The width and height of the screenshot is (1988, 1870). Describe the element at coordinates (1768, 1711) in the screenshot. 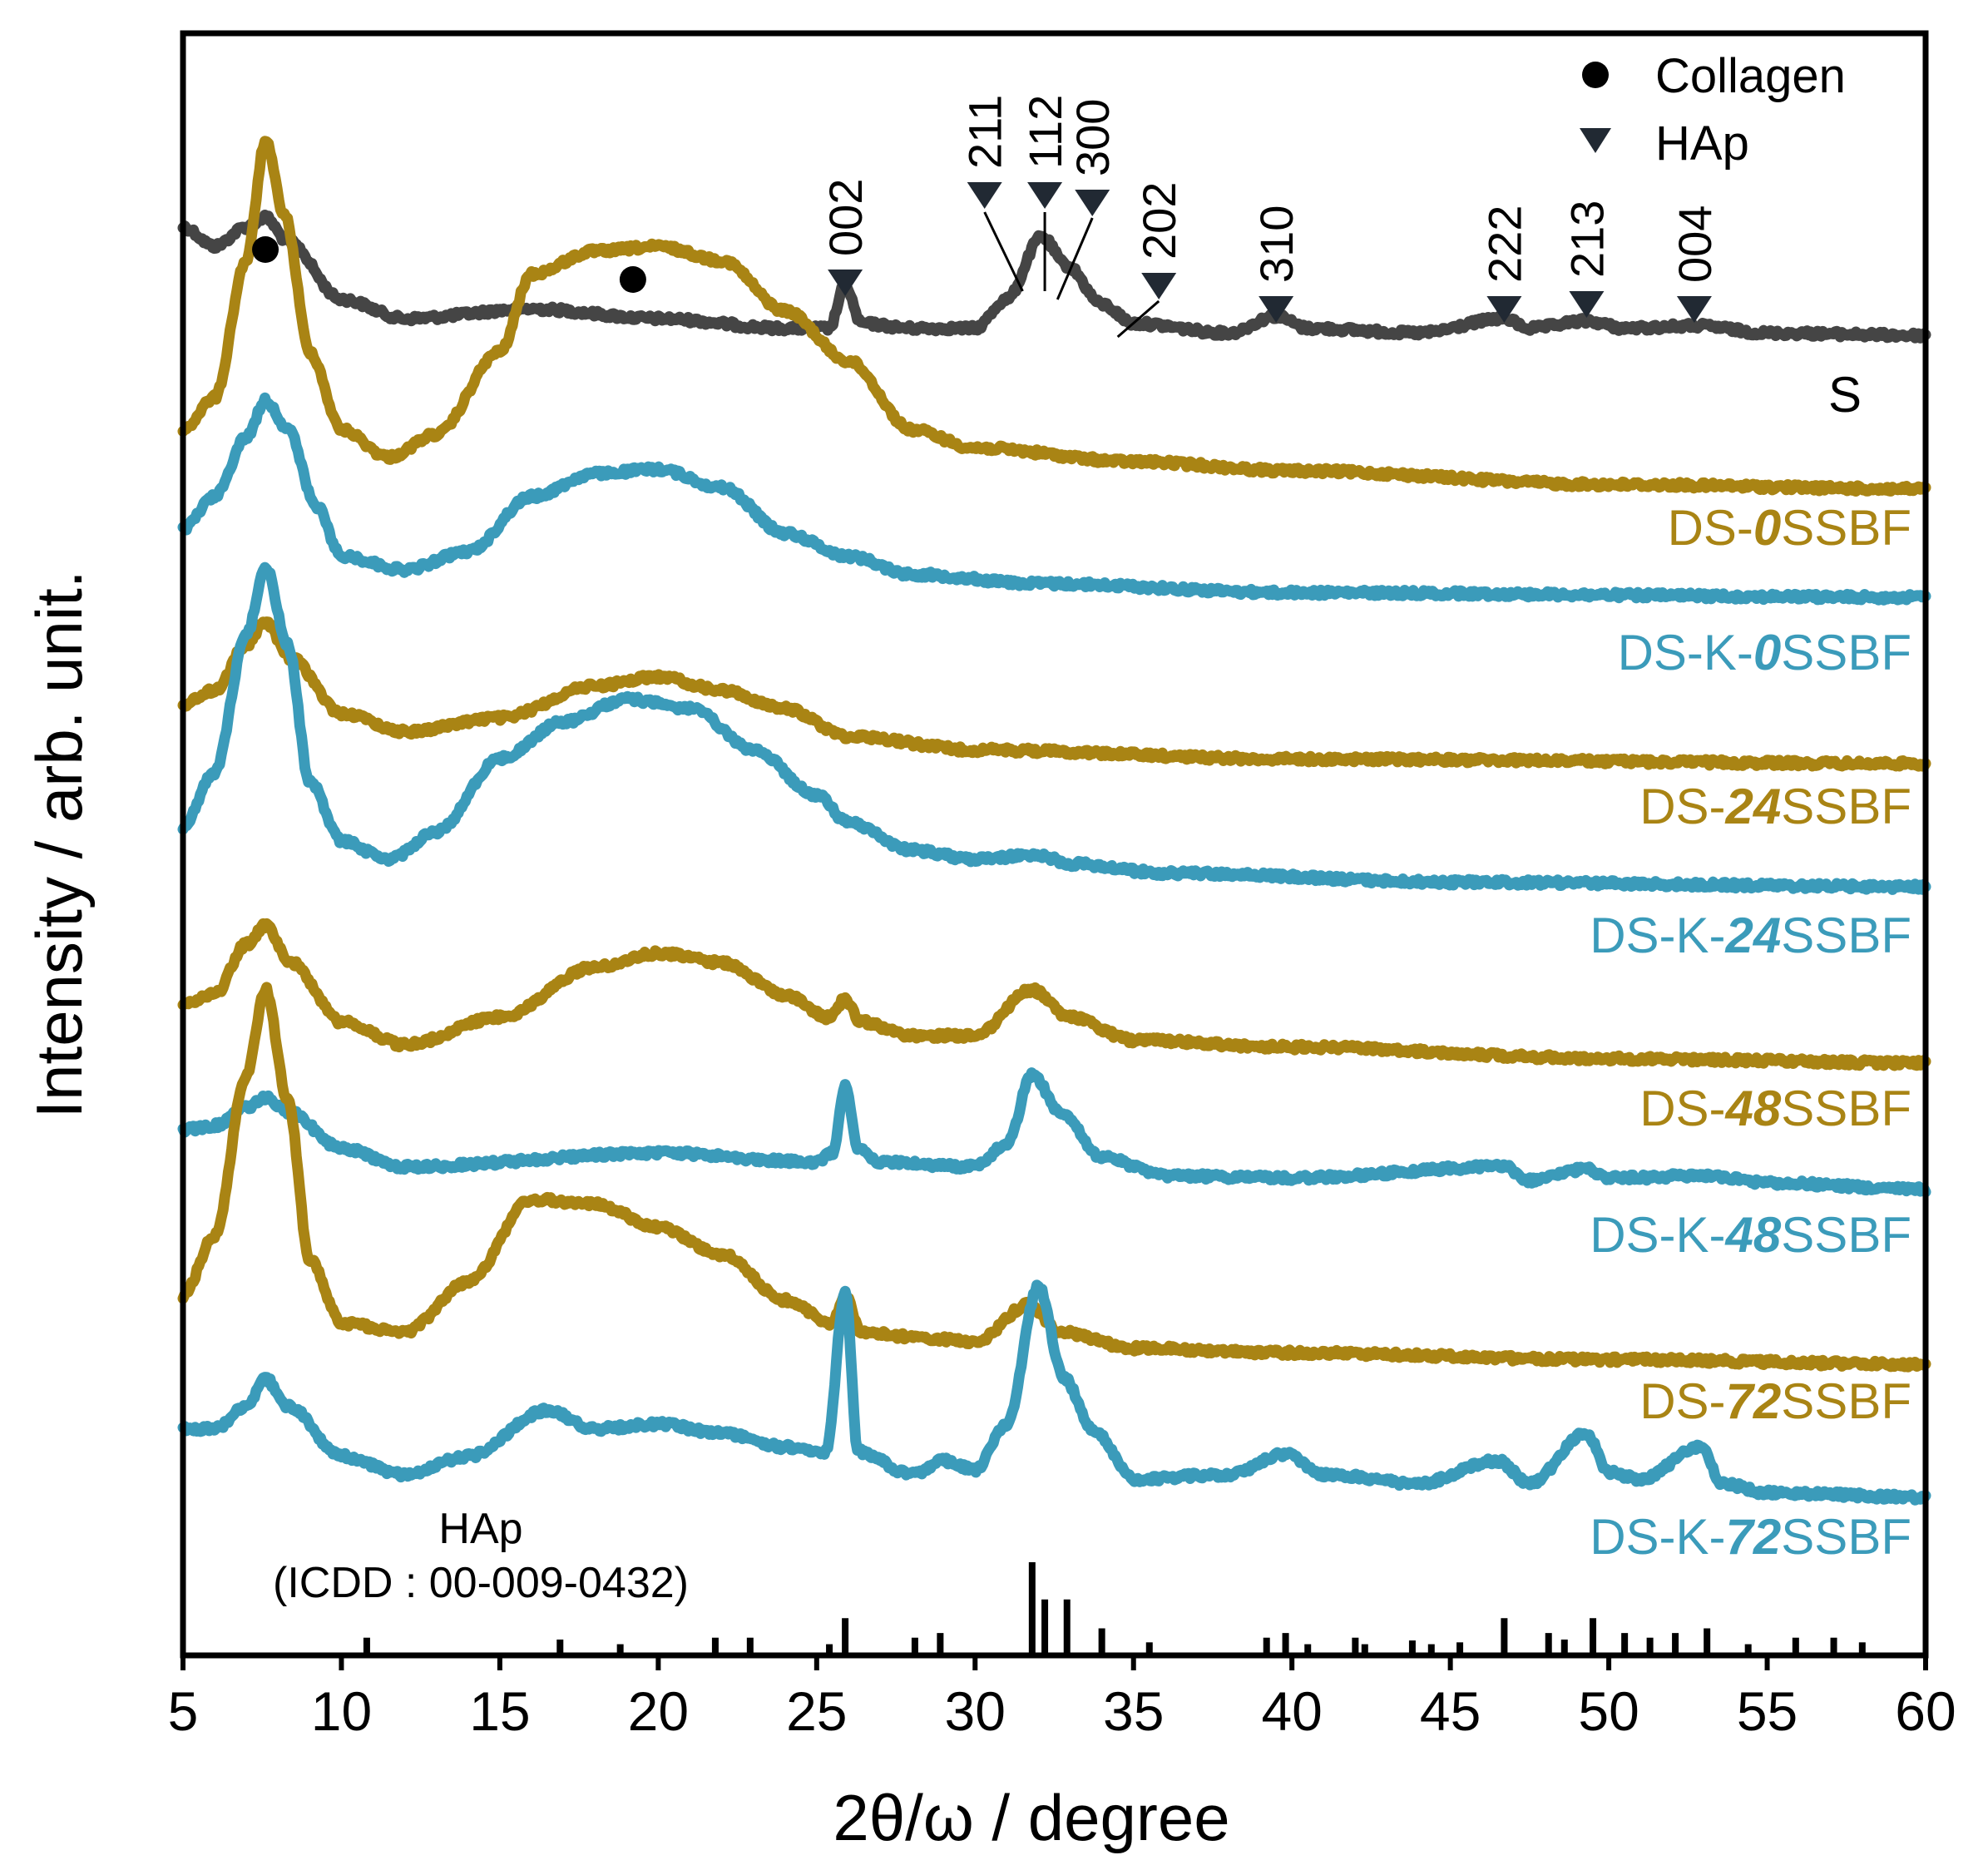

I see `x-tick-label: 55` at that location.